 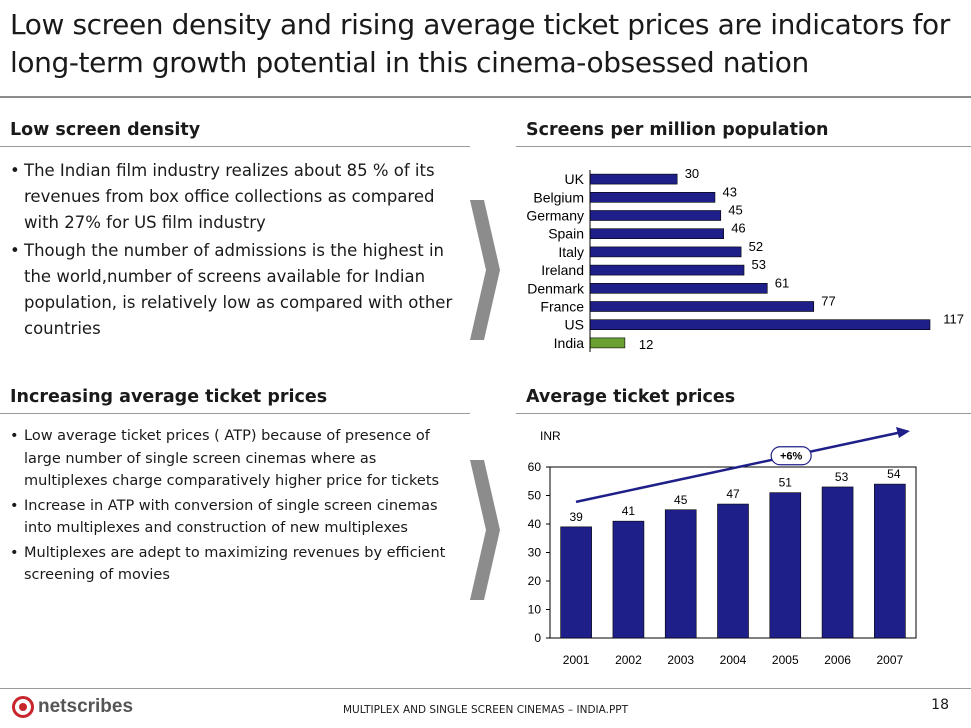 I want to click on y-tick-label: 30, so click(x=535, y=553).